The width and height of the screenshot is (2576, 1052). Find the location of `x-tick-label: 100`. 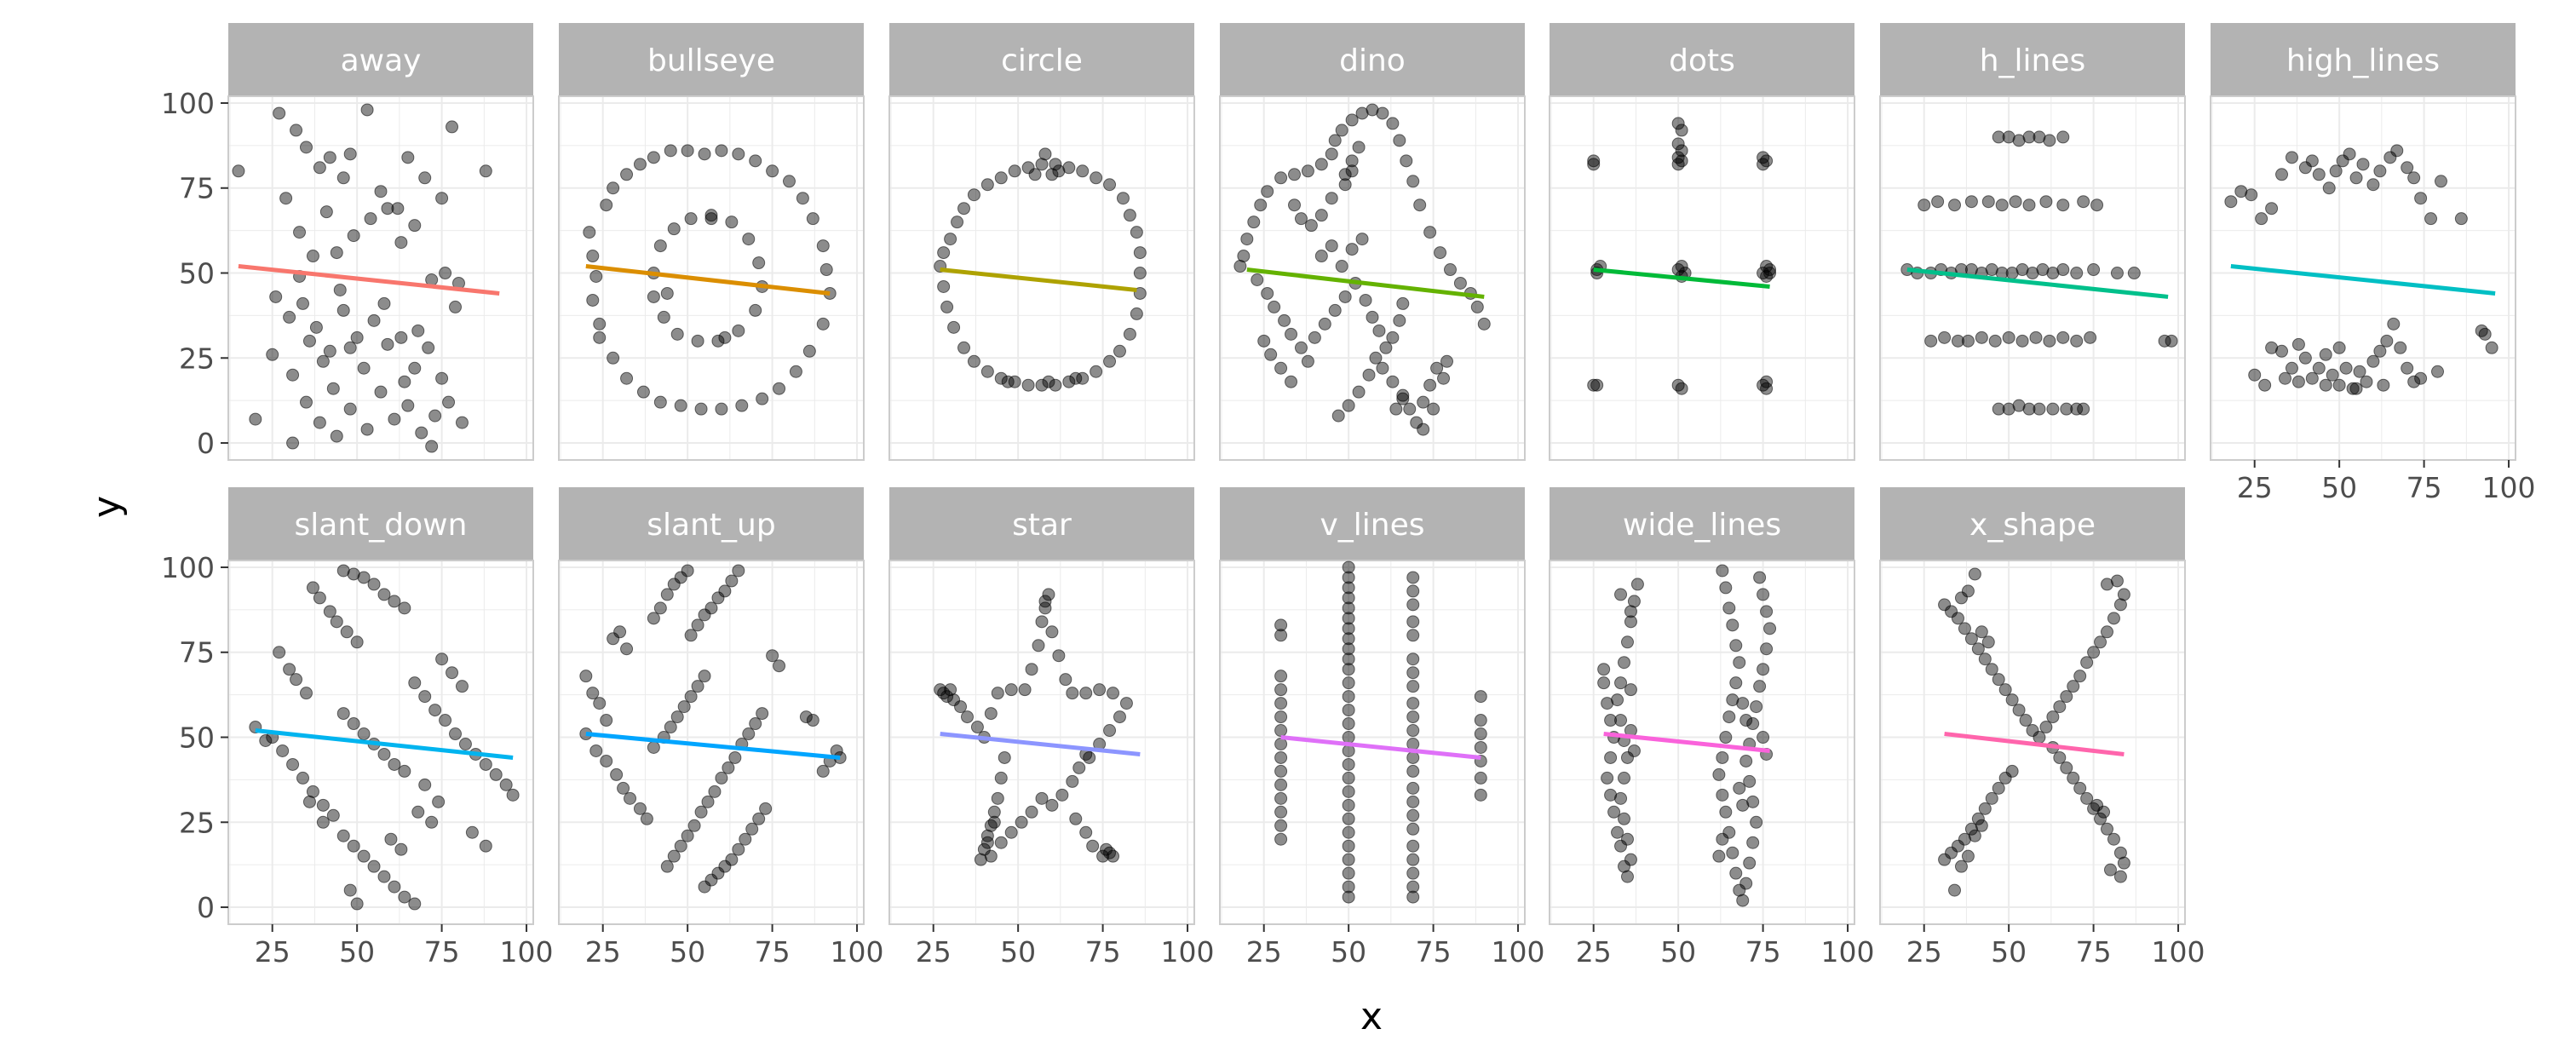

x-tick-label: 100 is located at coordinates (1848, 952).